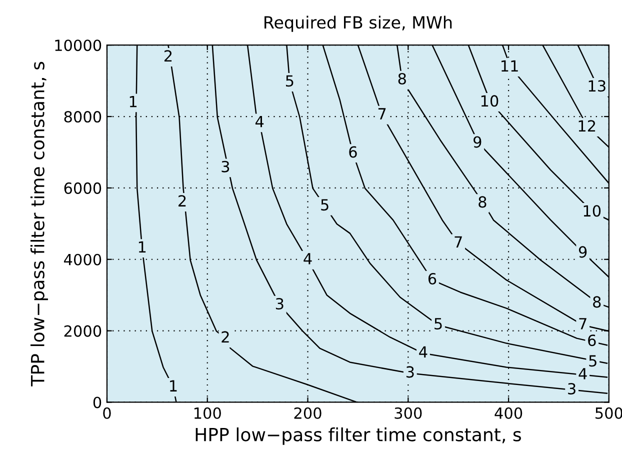  What do you see at coordinates (358, 24) in the screenshot?
I see `chart-title: Required FB size, MWh` at bounding box center [358, 24].